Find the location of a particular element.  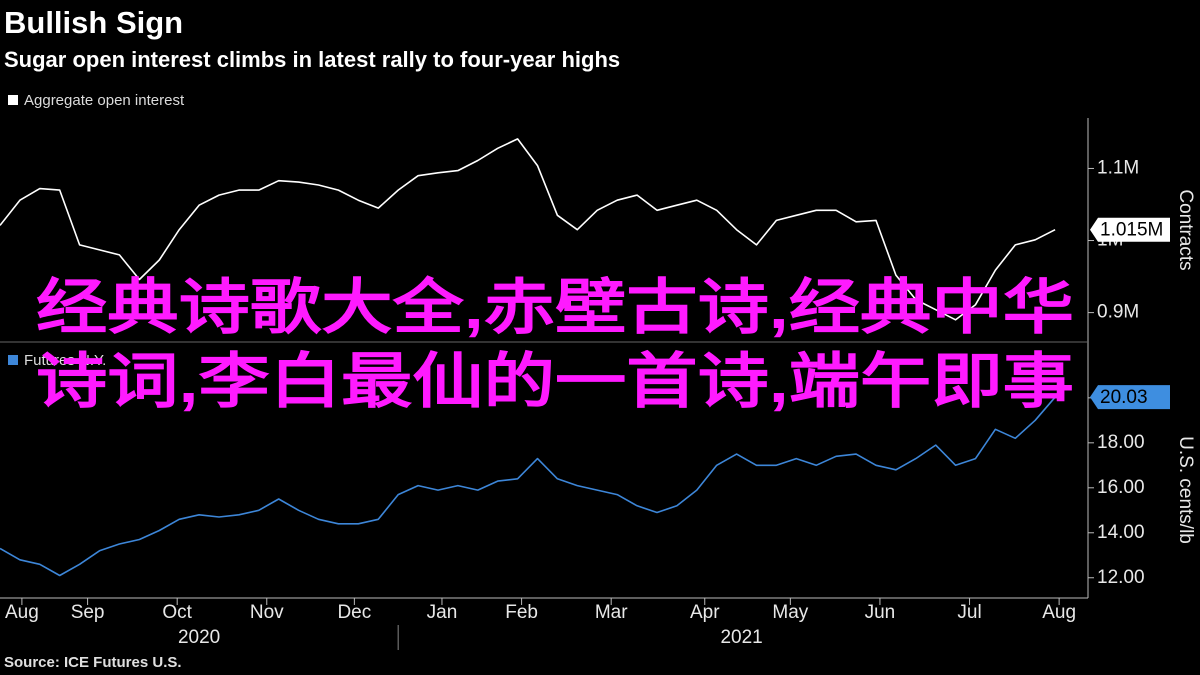

x-year-label: 2021 is located at coordinates (741, 637).